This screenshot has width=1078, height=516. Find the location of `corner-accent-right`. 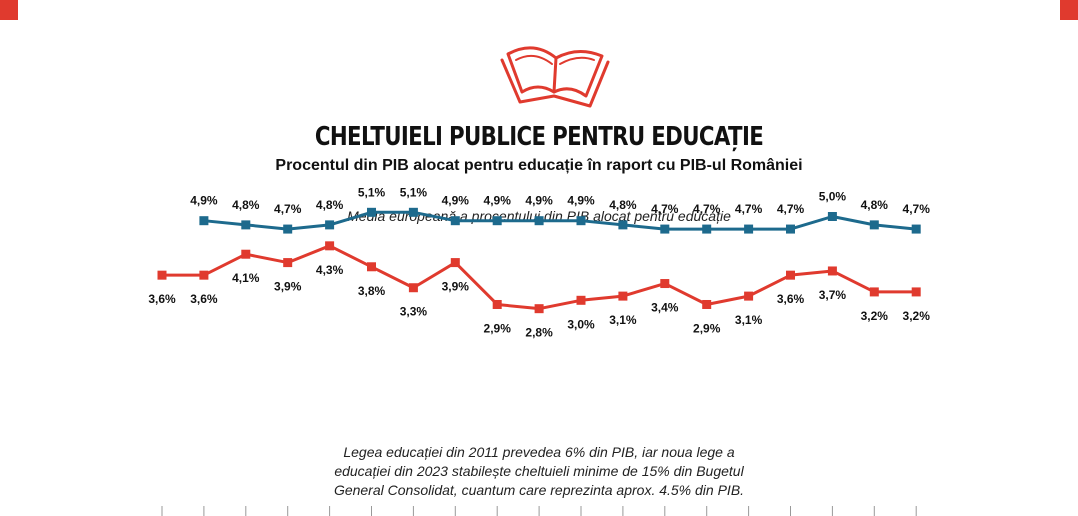

corner-accent-right is located at coordinates (1069, 10).